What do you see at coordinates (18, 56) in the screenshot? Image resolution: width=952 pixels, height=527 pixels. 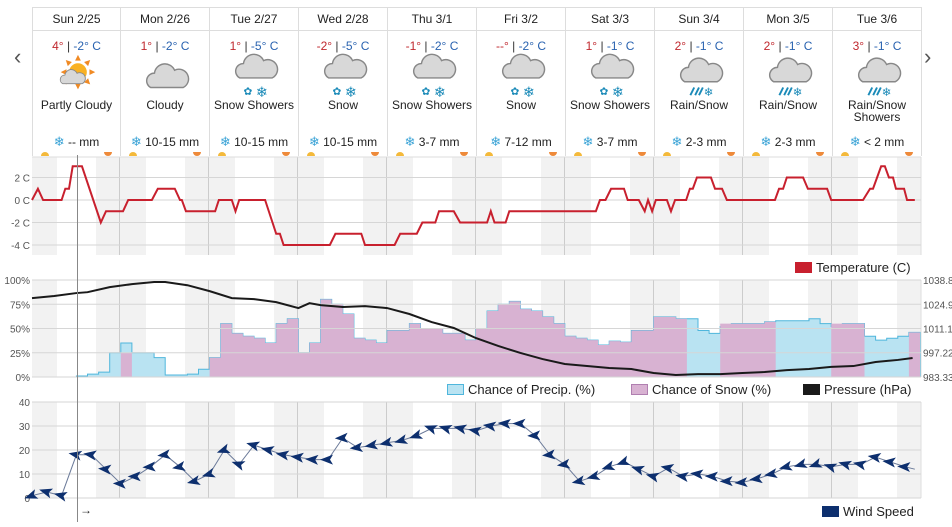 I see `prev-button: ‹` at bounding box center [18, 56].